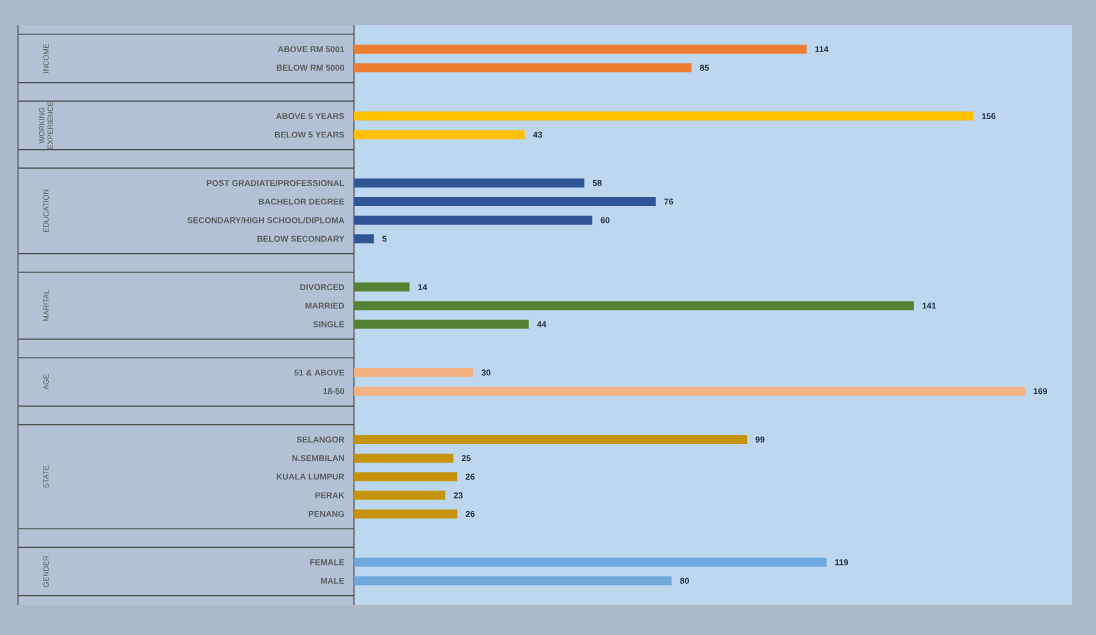 The height and width of the screenshot is (635, 1096). I want to click on data-label: 23, so click(458, 495).